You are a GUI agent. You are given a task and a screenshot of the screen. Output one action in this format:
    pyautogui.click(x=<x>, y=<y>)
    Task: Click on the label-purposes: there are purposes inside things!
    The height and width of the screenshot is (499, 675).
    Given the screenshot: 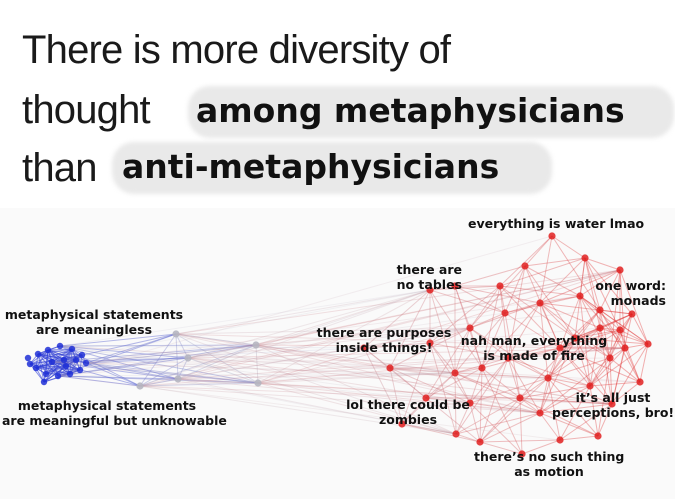 What is the action you would take?
    pyautogui.click(x=384, y=340)
    